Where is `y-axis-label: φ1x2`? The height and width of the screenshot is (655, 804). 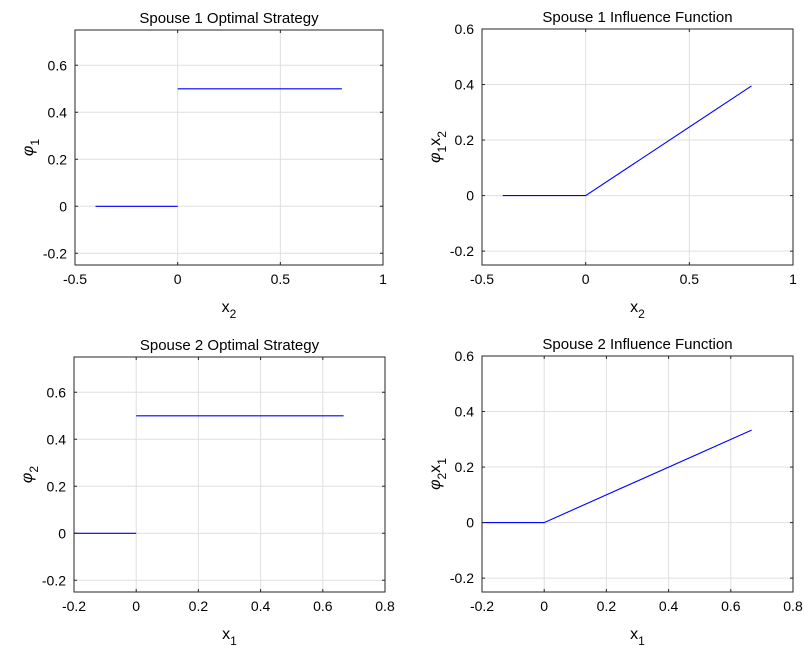
y-axis-label: φ1x2 is located at coordinates (438, 147).